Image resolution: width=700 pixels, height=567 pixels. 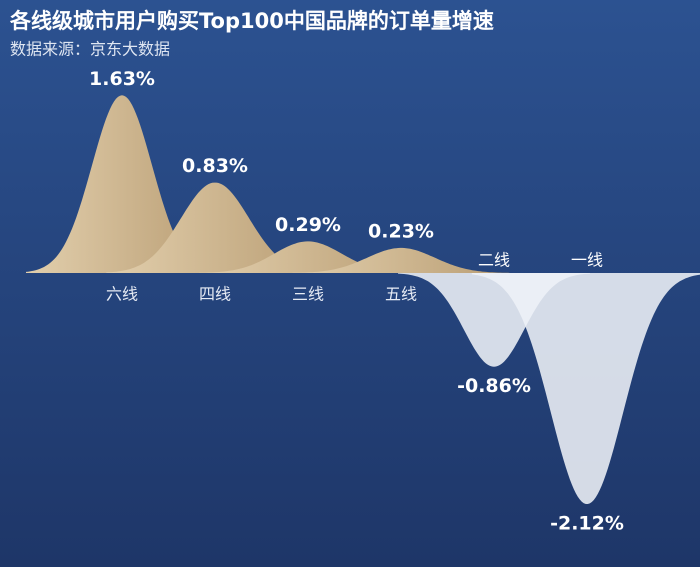 I want to click on value-label: 0.83%, so click(x=215, y=166).